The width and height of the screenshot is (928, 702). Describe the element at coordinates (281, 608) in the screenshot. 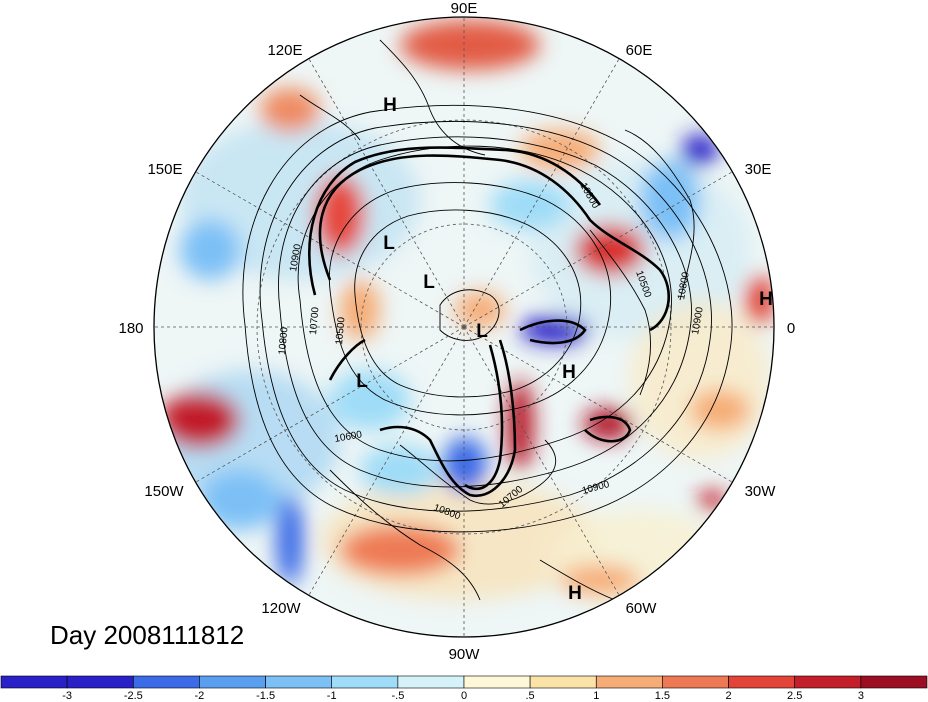

I see `longitude-label-120w: 120W` at that location.